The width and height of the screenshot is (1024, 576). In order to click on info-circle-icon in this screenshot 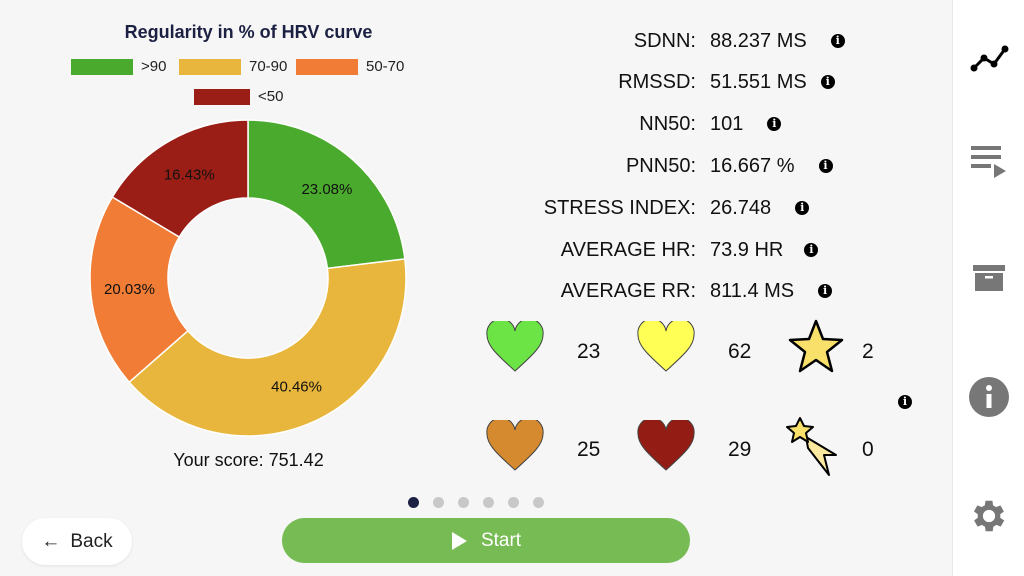, I will do `click(989, 397)`.